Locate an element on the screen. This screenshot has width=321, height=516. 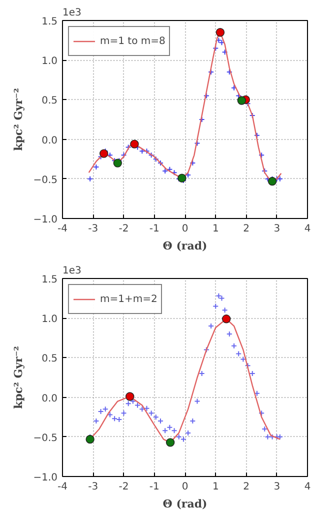
legend-label: m=1 to m=8 is located at coordinates (133, 41).